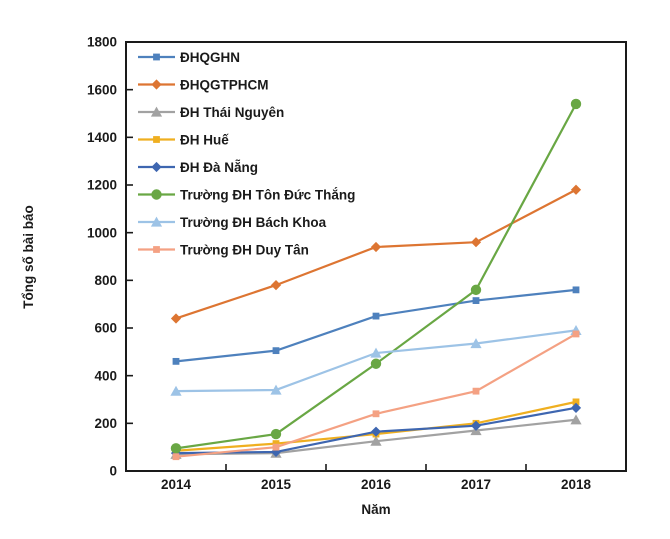 The height and width of the screenshot is (539, 670). I want to click on y-tick-label: 200, so click(105, 423).